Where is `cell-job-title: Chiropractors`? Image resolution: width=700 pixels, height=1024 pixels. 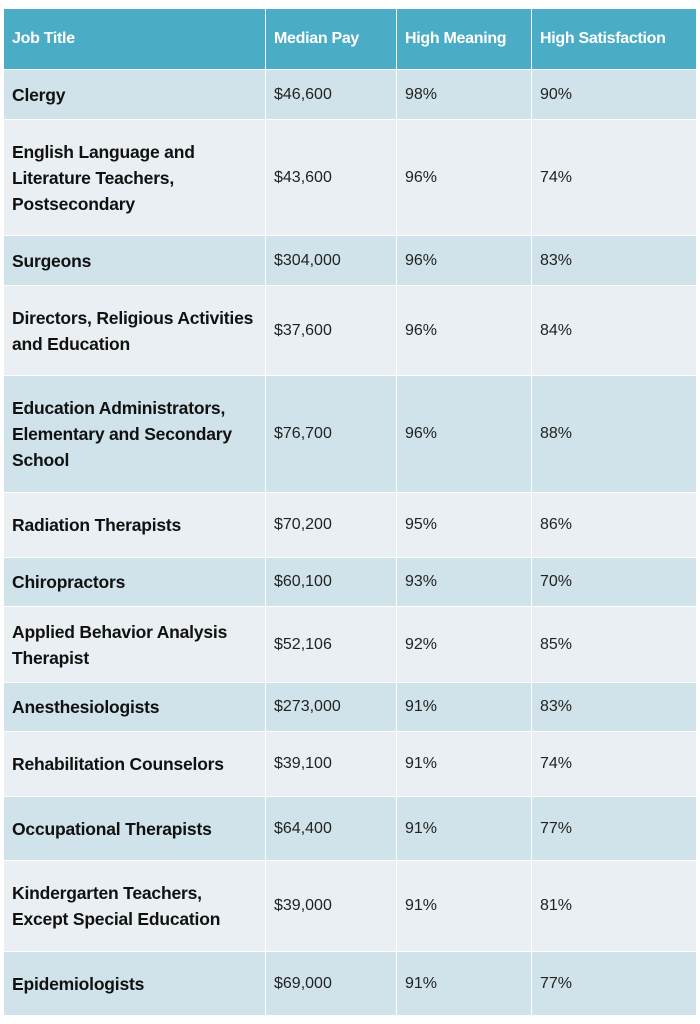
cell-job-title: Chiropractors is located at coordinates (134, 582).